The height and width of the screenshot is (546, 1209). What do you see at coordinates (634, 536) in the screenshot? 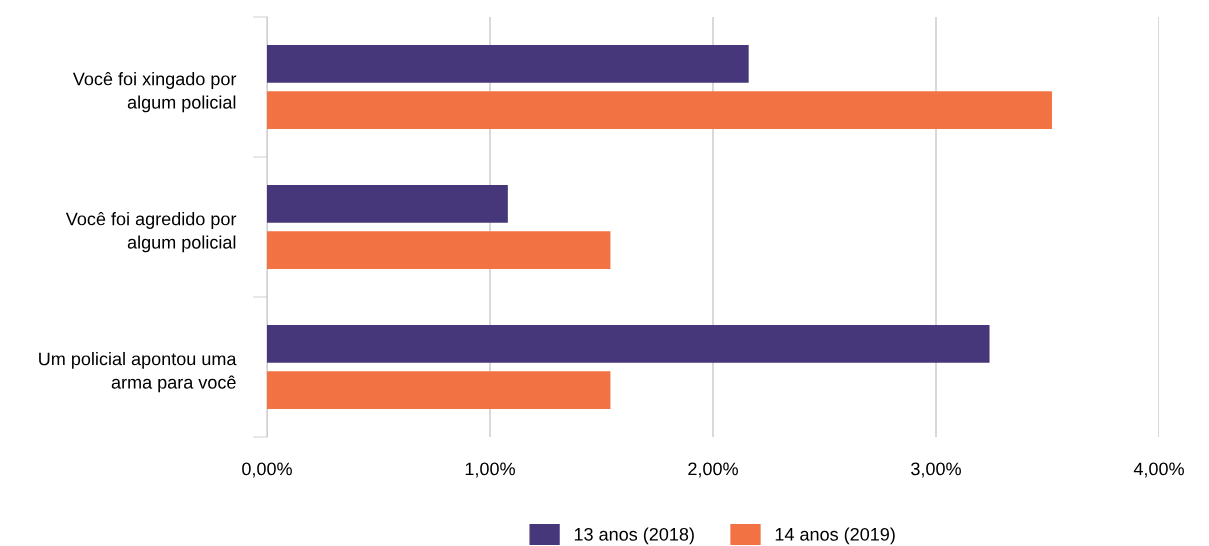
I see `legend-label: 13 anos (2018)` at bounding box center [634, 536].